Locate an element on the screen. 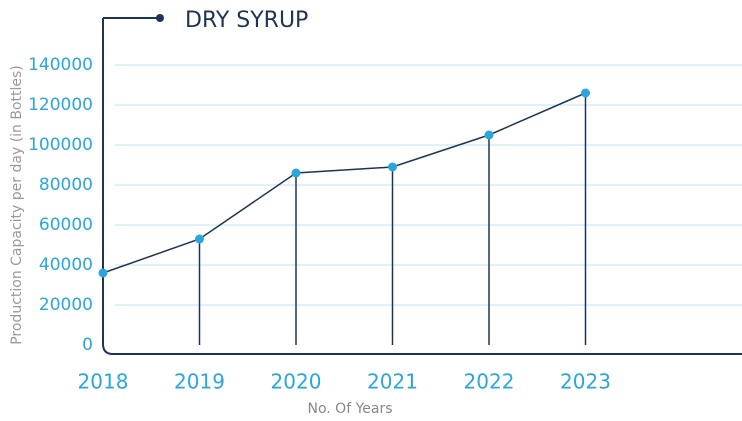 The image size is (742, 421). x-tick-label: 2019 is located at coordinates (199, 382).